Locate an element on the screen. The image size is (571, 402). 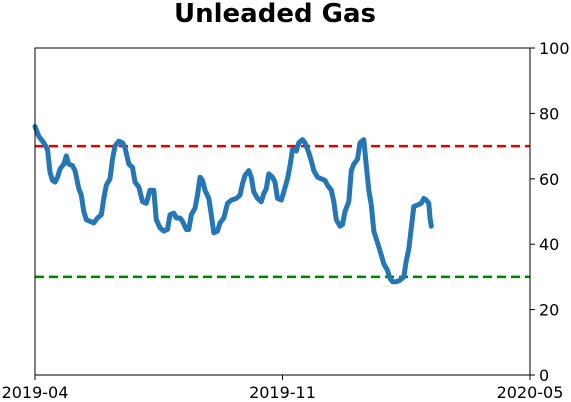
x-tick-label: 2020-05 is located at coordinates (530, 392).